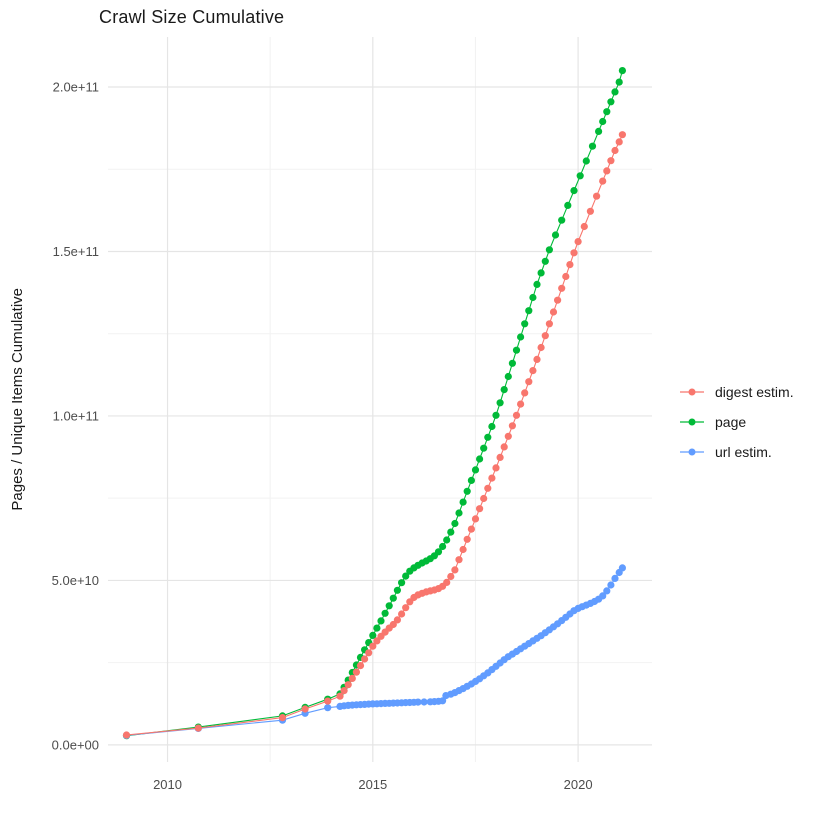 This screenshot has height=827, width=826. Describe the element at coordinates (731, 422) in the screenshot. I see `legend-label-page: page` at that location.